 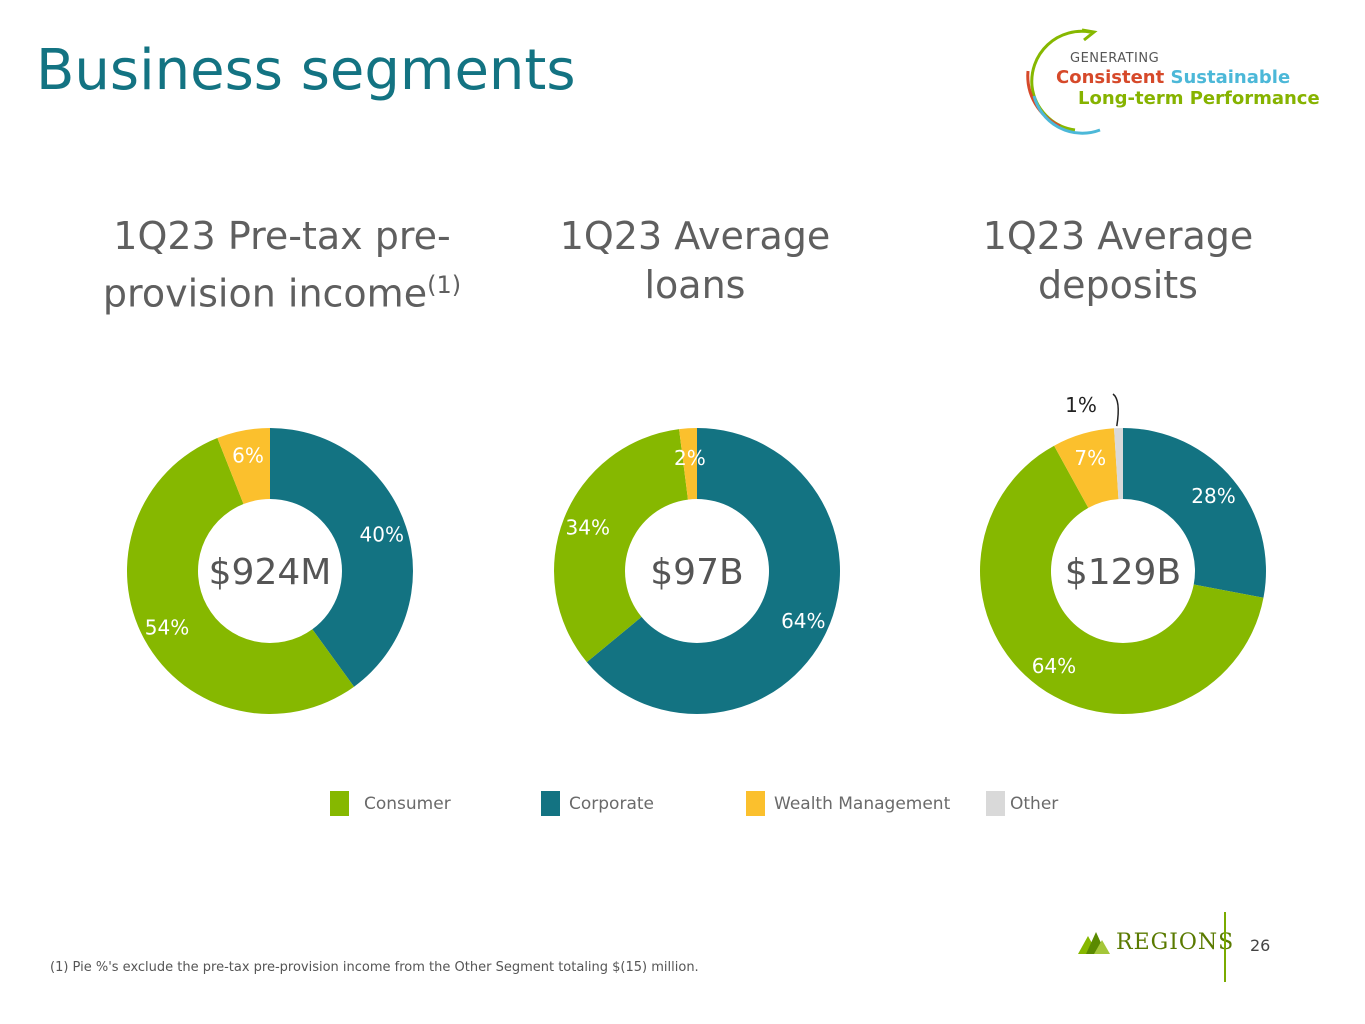 I want to click on donut-svg-deposits: 28% 64% 7% 1% $129B, so click(x=1123, y=553).